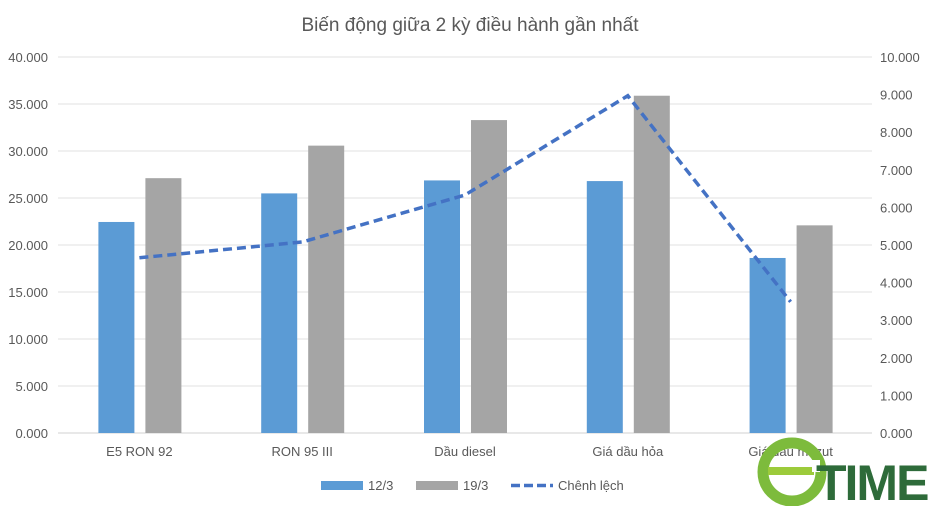  What do you see at coordinates (628, 451) in the screenshot?
I see `x-tick-label: Giá dầu hỏa` at bounding box center [628, 451].